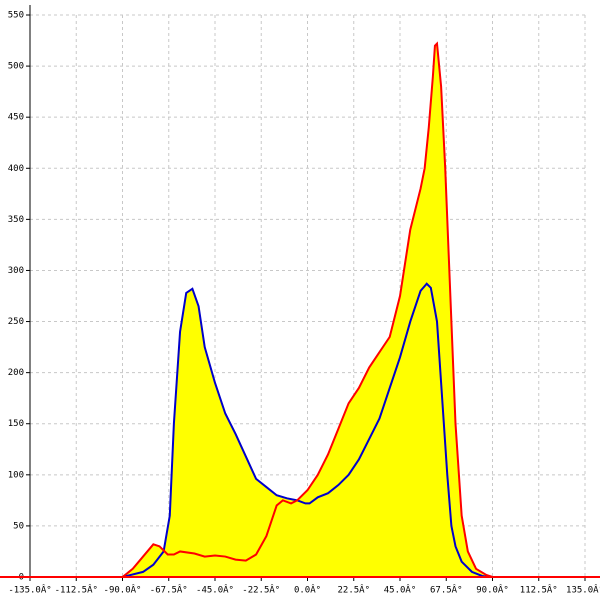 This screenshot has width=600, height=600. What do you see at coordinates (16, 67) in the screenshot?
I see `y-tick-label: 500` at bounding box center [16, 67].